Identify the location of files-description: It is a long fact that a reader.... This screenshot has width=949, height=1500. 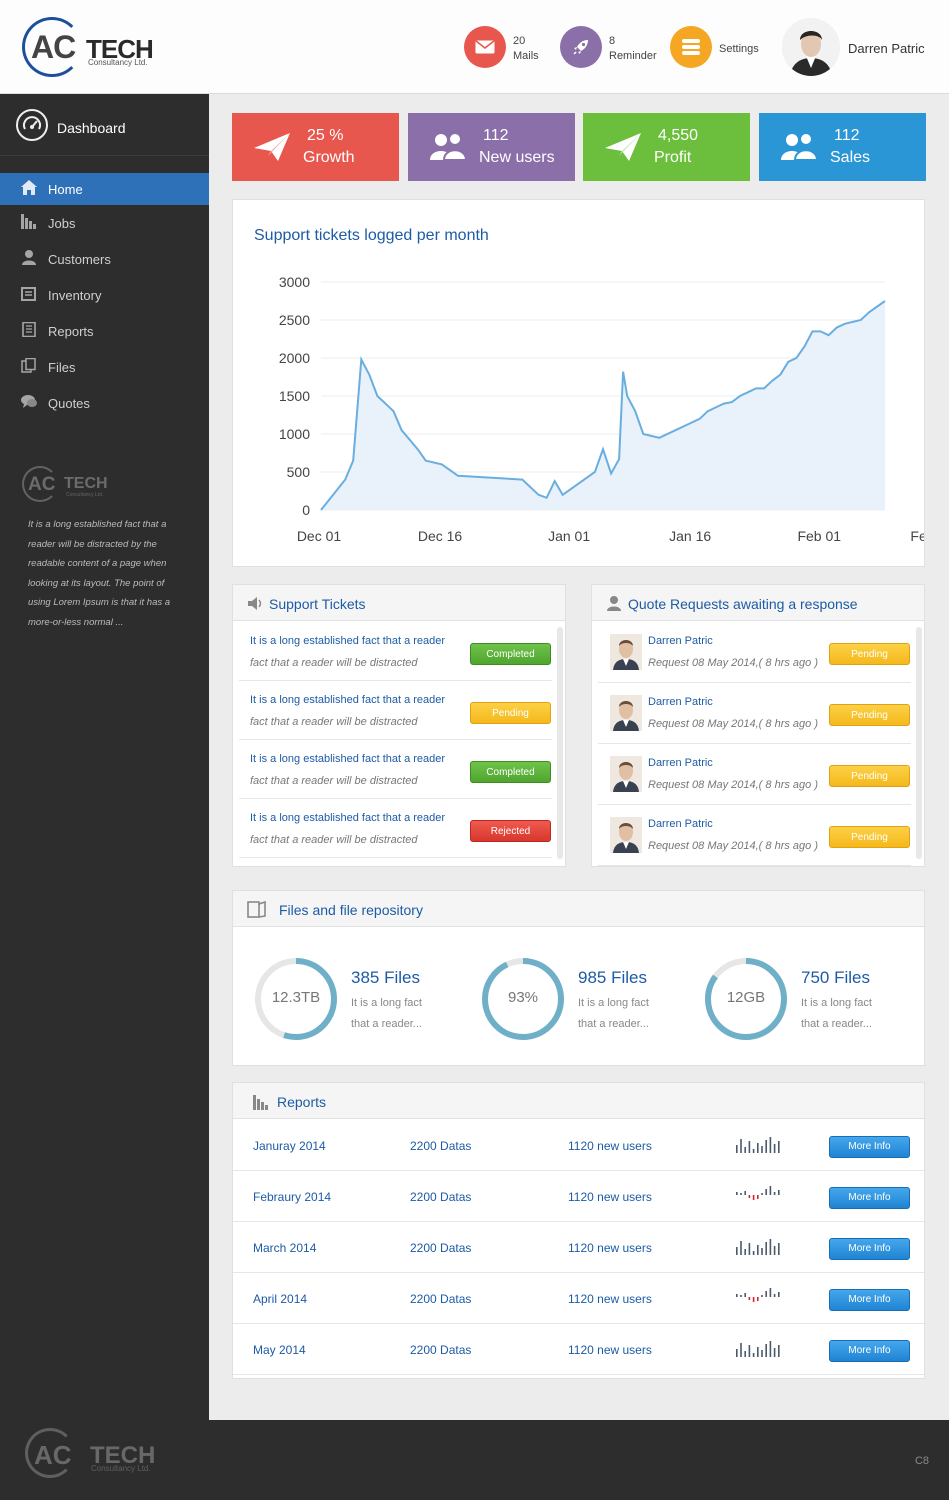
(386, 1013).